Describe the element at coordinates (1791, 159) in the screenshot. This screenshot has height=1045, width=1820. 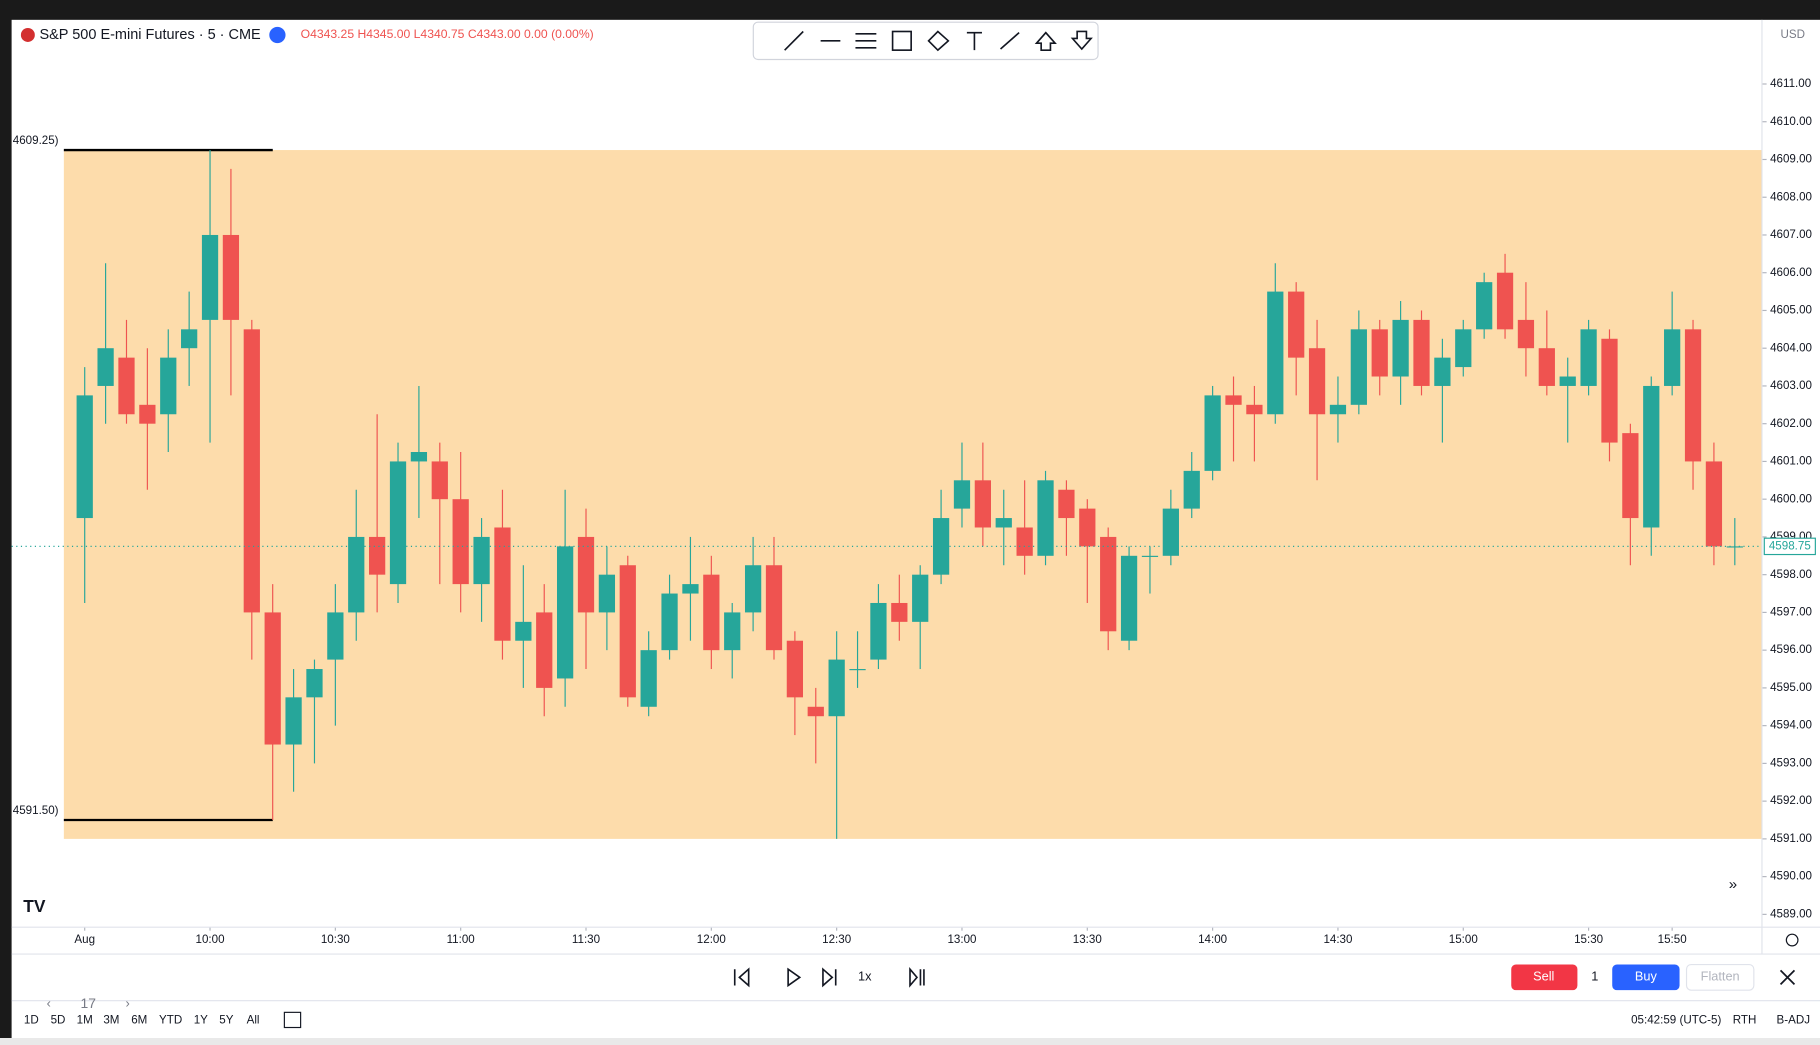
I see `y-tick-label: 4609.00` at that location.